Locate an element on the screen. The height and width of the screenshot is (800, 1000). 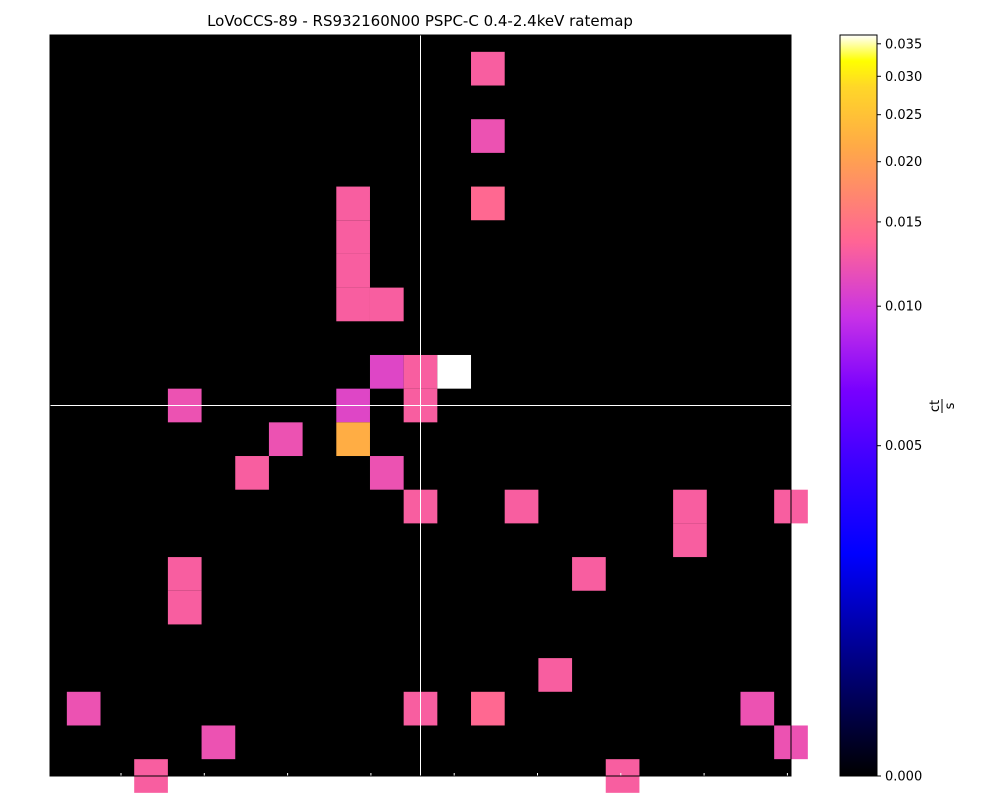
colorbar-unit-label: ct s is located at coordinates (943, 406).